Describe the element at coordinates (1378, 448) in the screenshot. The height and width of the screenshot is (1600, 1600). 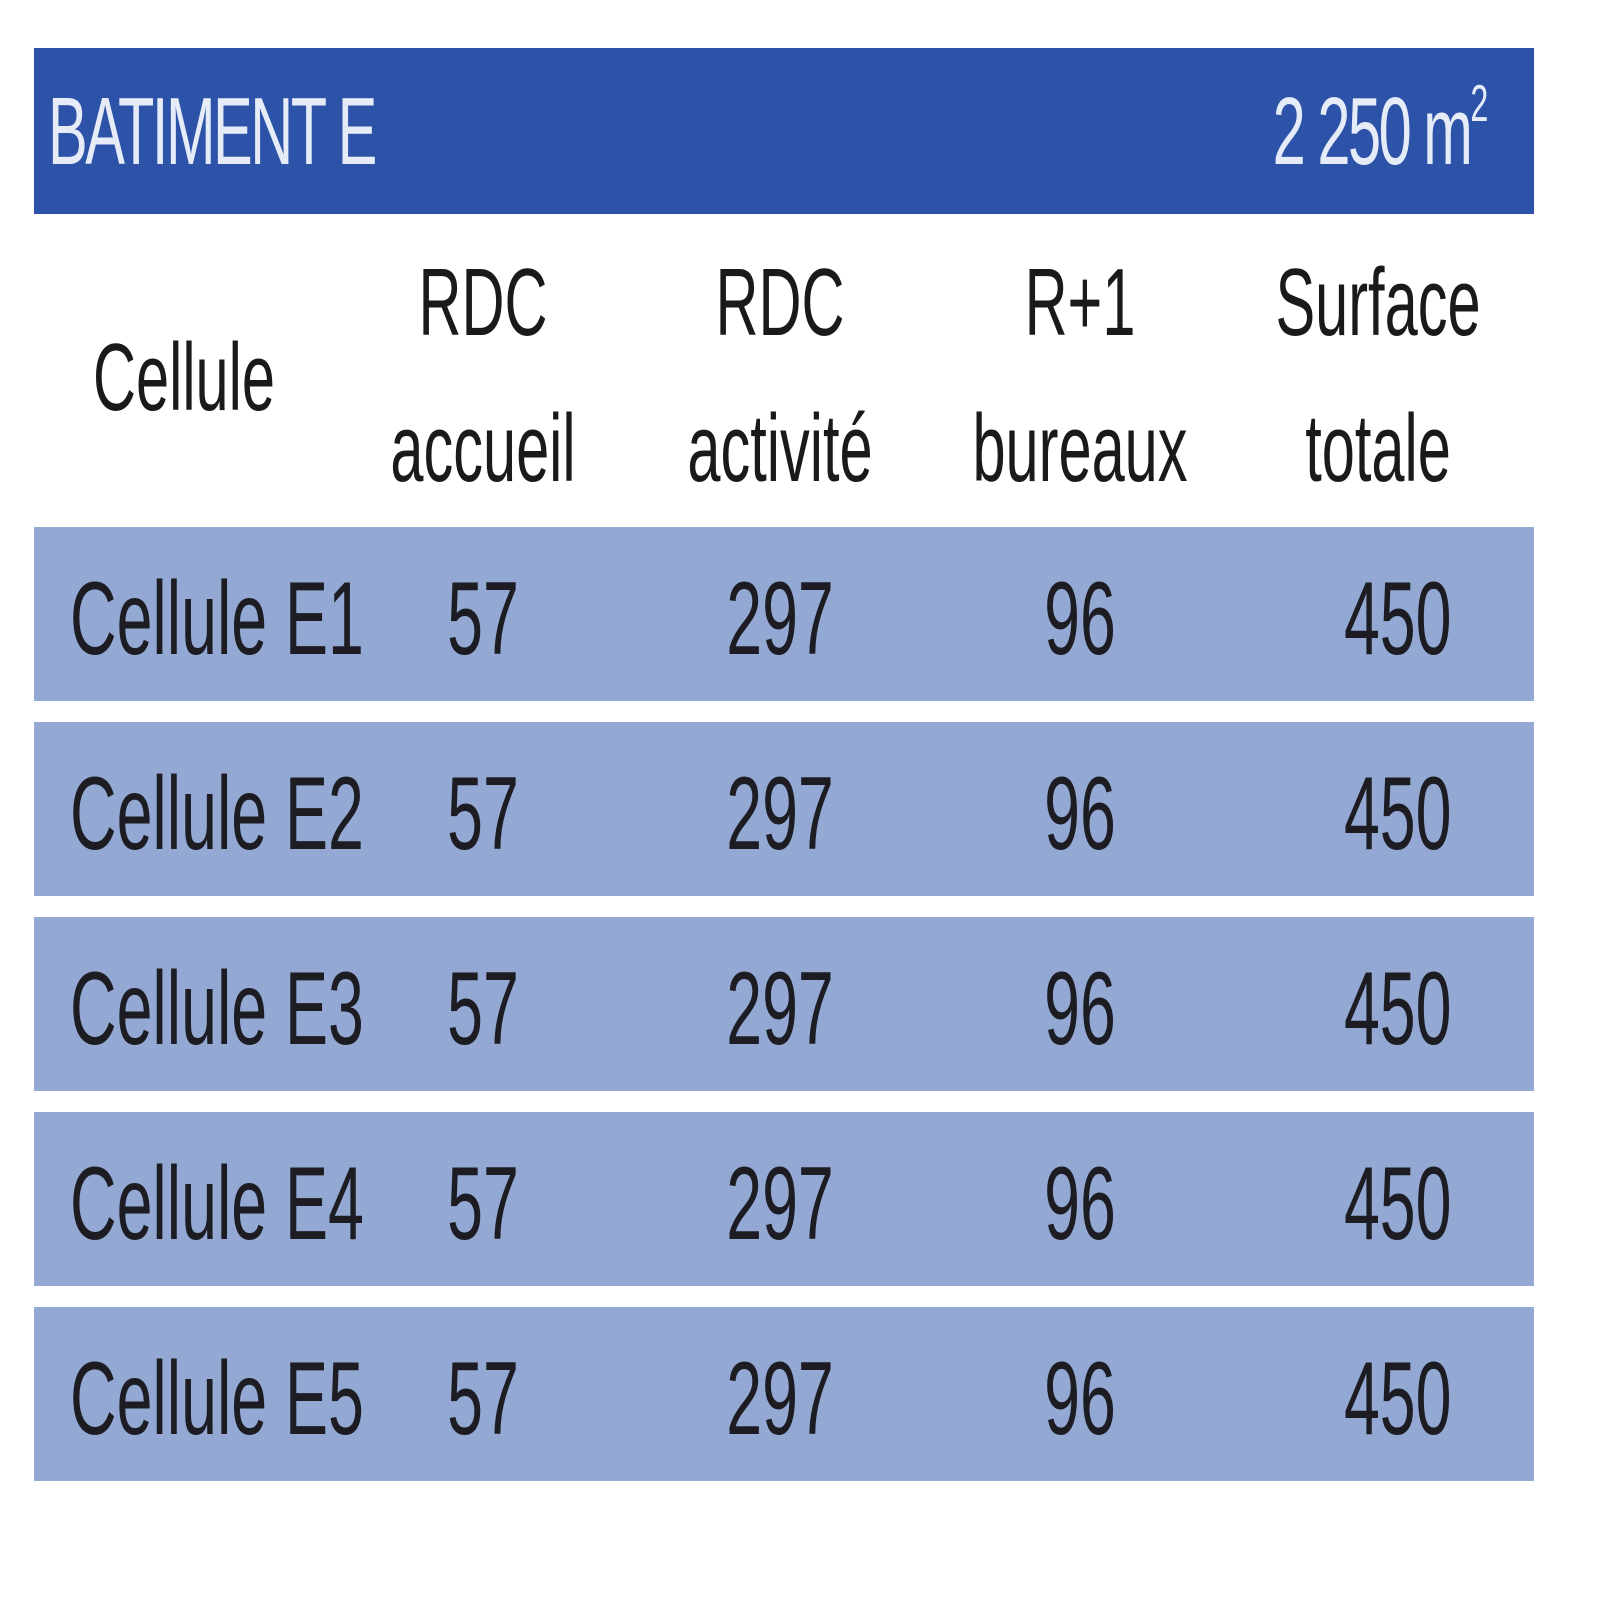
I see `column-header-surface-totale-line2: totale` at that location.